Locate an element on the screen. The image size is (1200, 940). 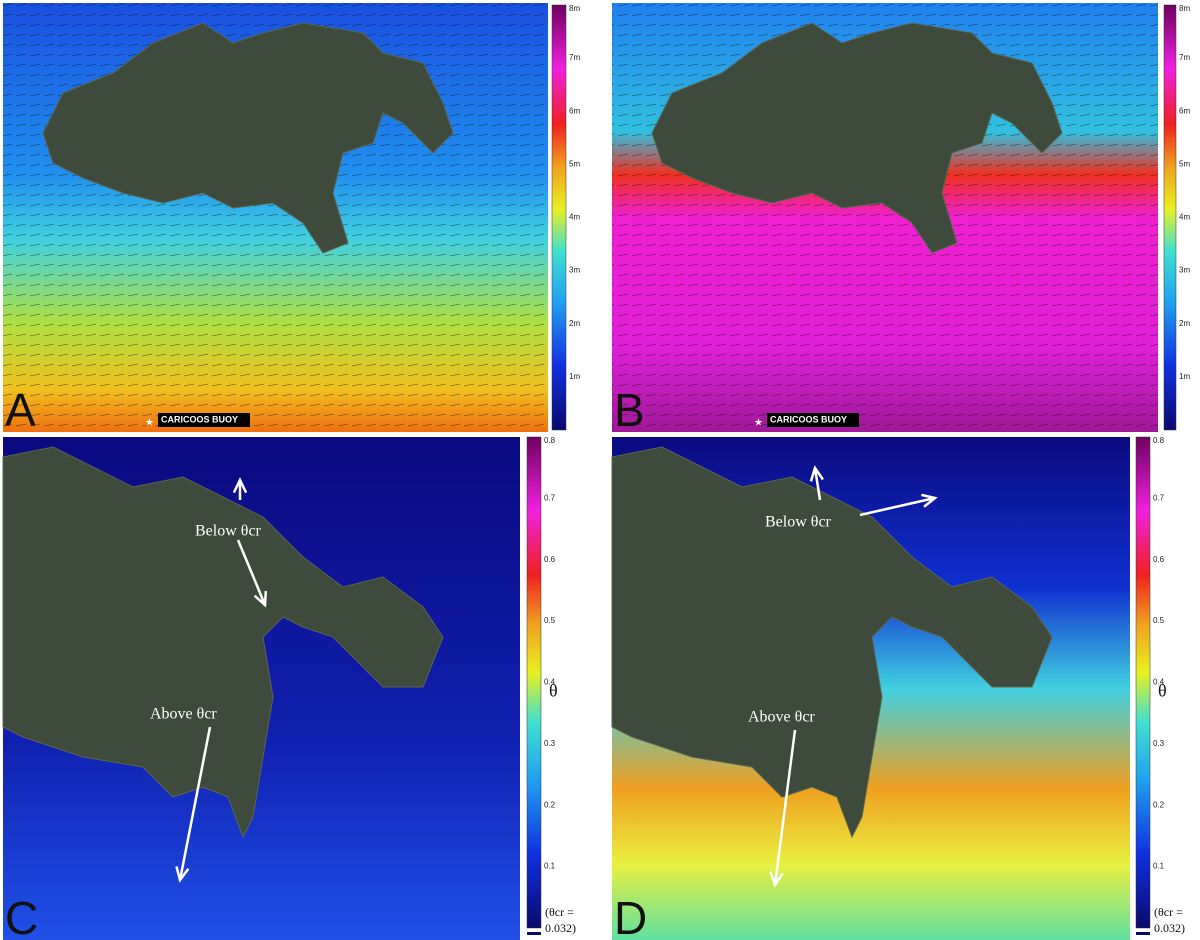
panel-label: C is located at coordinates (21, 916).